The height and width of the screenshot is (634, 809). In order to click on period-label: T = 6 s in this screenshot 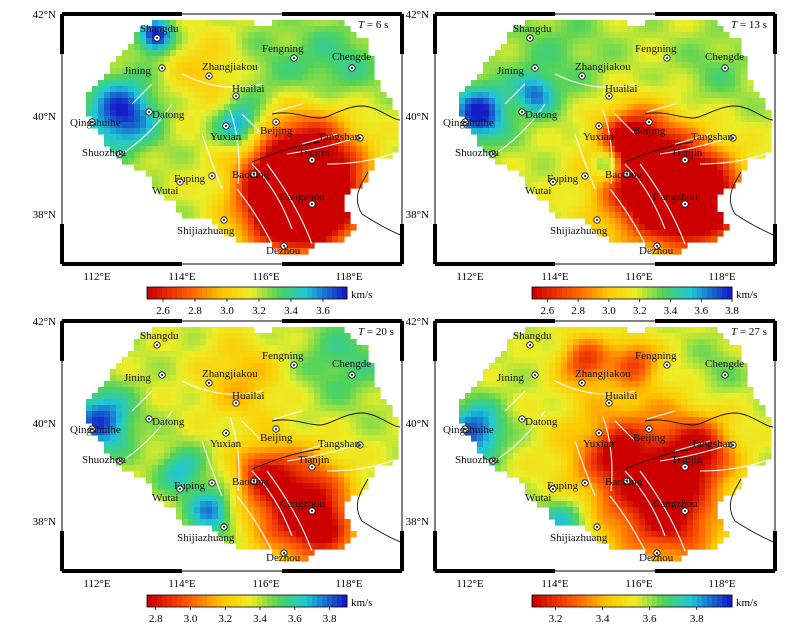, I will do `click(373, 25)`.